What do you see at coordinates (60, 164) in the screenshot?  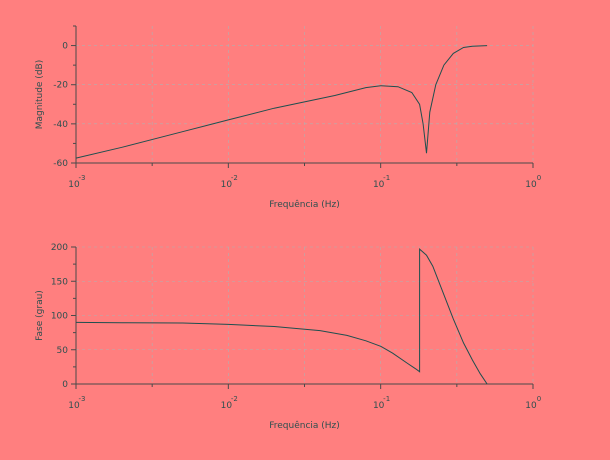 I see `y-tick-label: -60` at bounding box center [60, 164].